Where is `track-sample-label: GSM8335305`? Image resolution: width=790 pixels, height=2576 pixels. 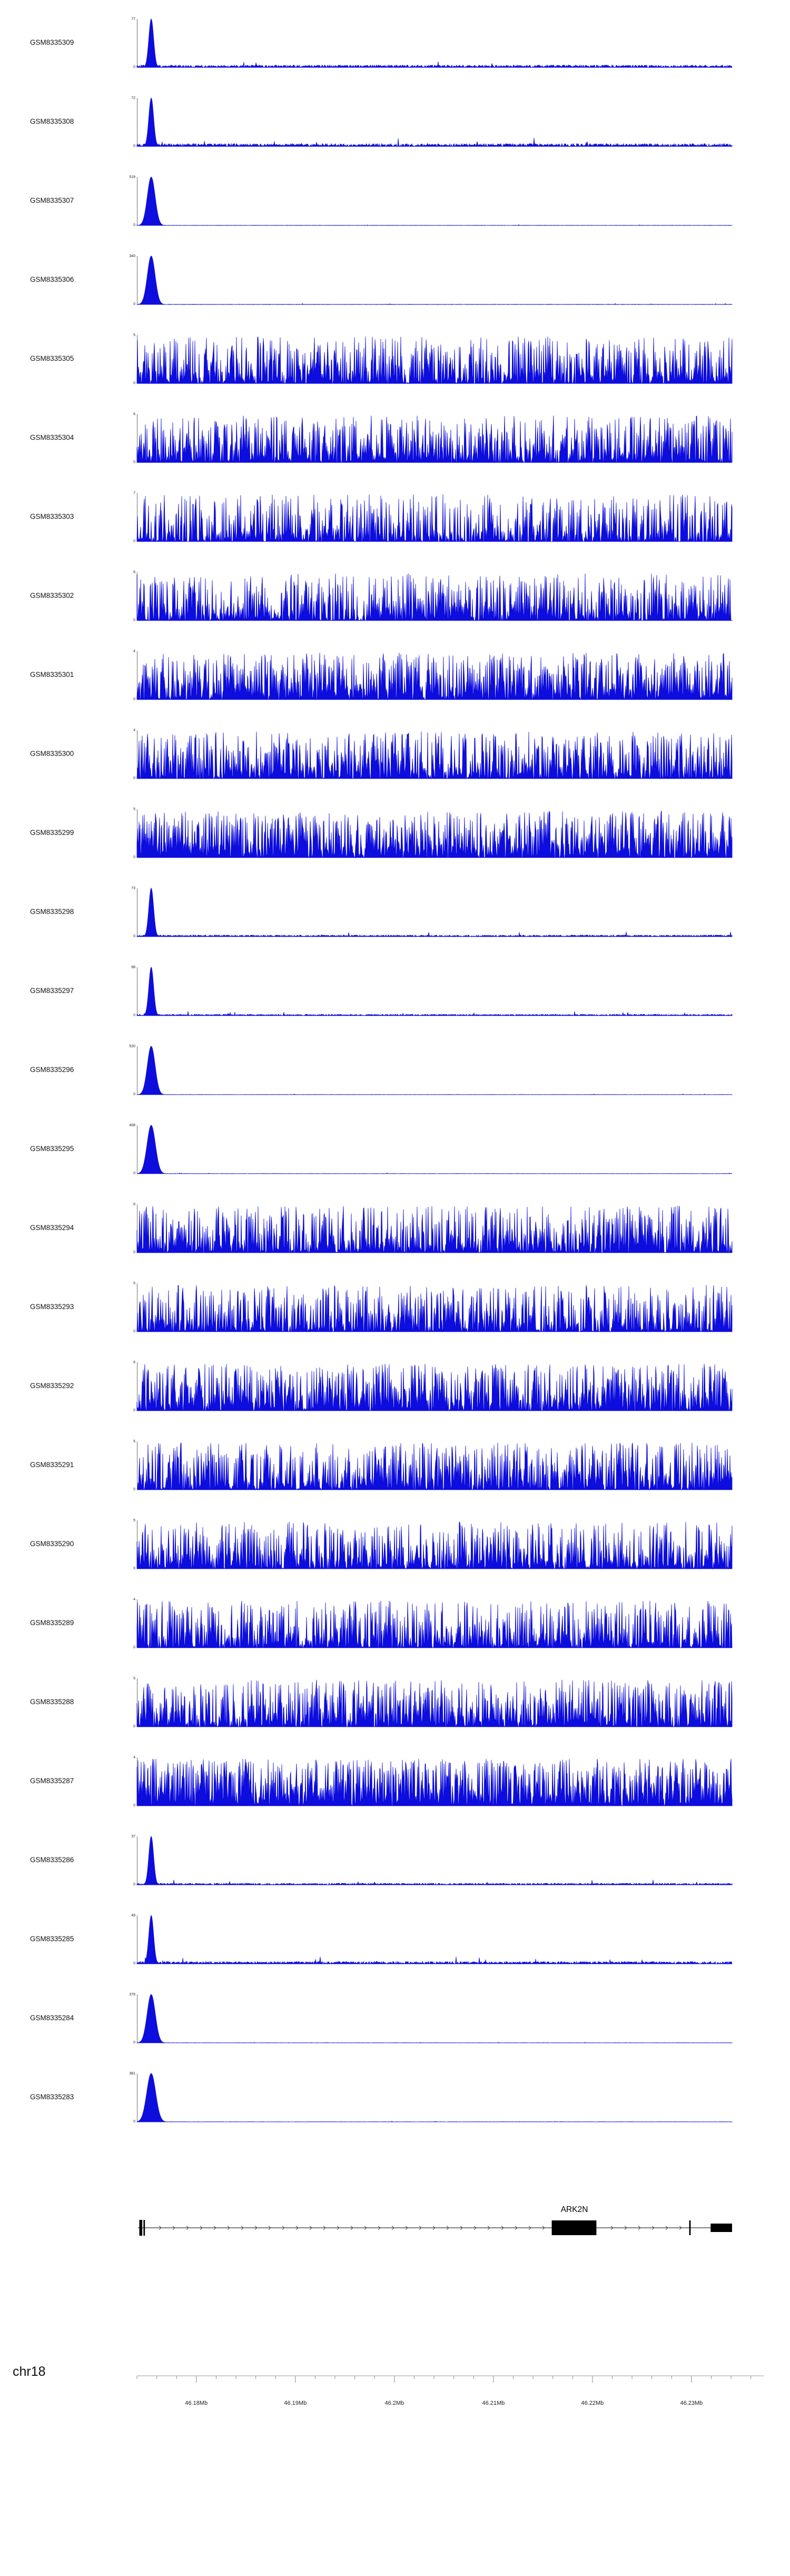
track-sample-label: GSM8335305 is located at coordinates (52, 358).